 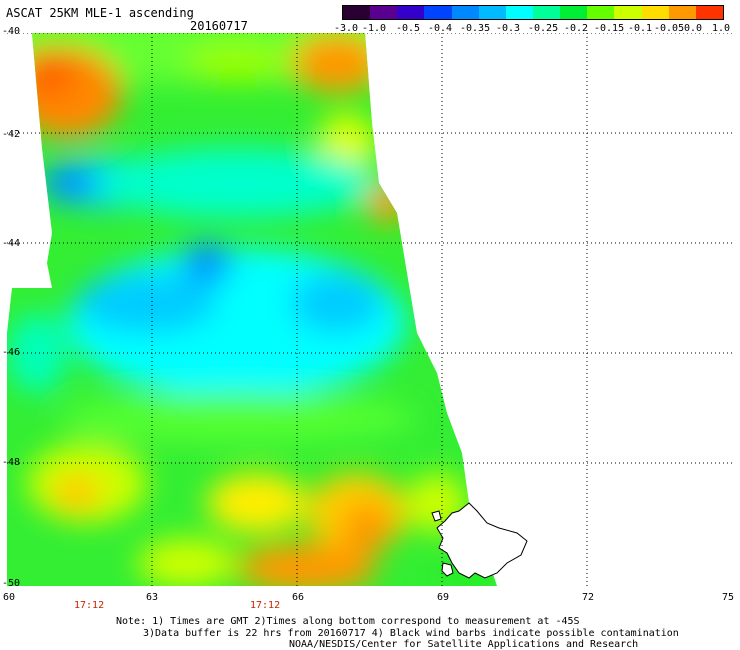 I want to click on colorbar, so click(x=533, y=12).